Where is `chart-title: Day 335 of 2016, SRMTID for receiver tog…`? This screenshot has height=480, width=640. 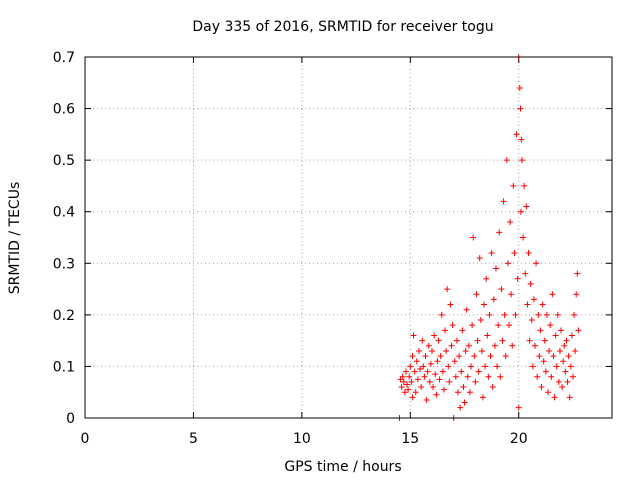
chart-title: Day 335 of 2016, SRMTID for receiver tog… is located at coordinates (342, 27).